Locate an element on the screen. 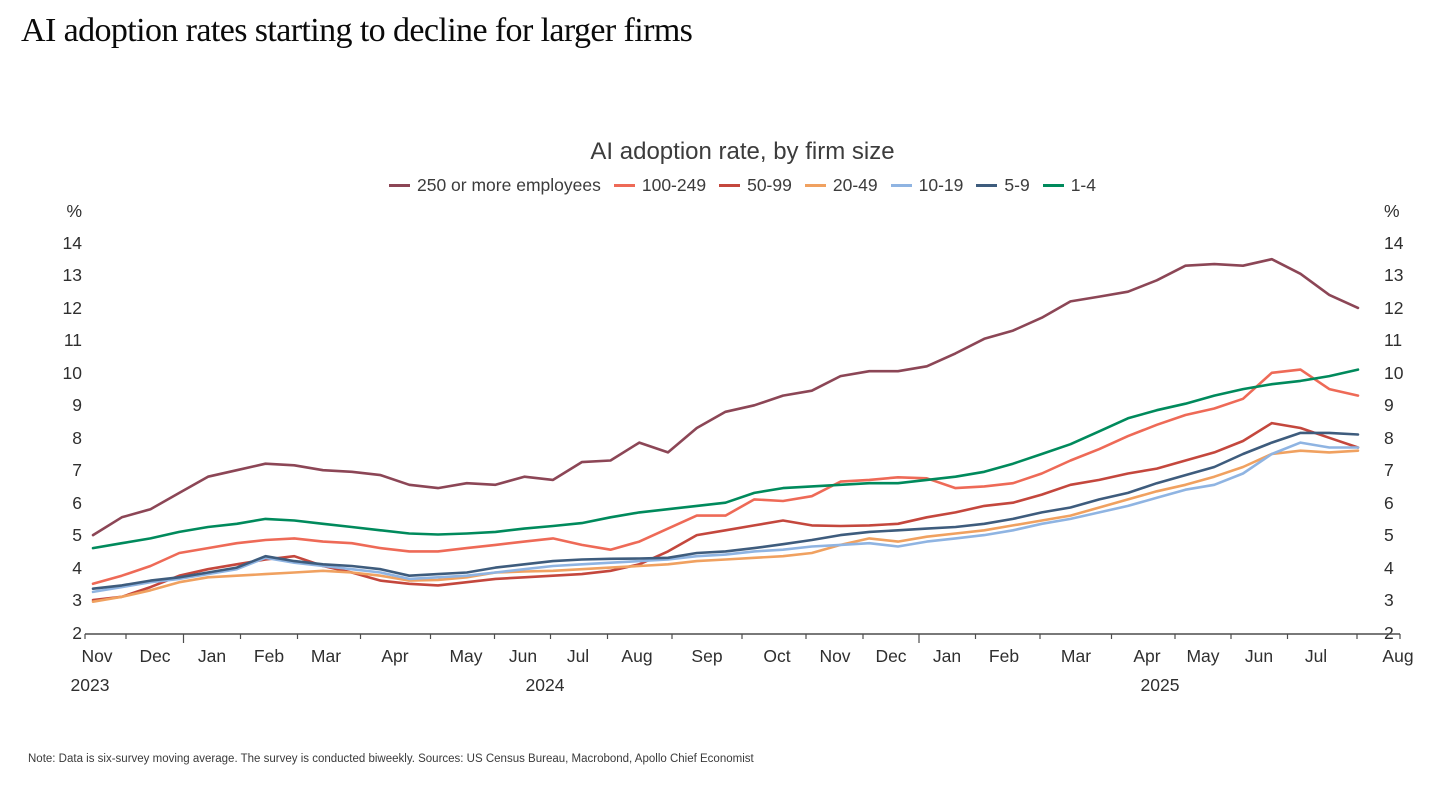  x-axis-year-label: 2024 is located at coordinates (545, 685).